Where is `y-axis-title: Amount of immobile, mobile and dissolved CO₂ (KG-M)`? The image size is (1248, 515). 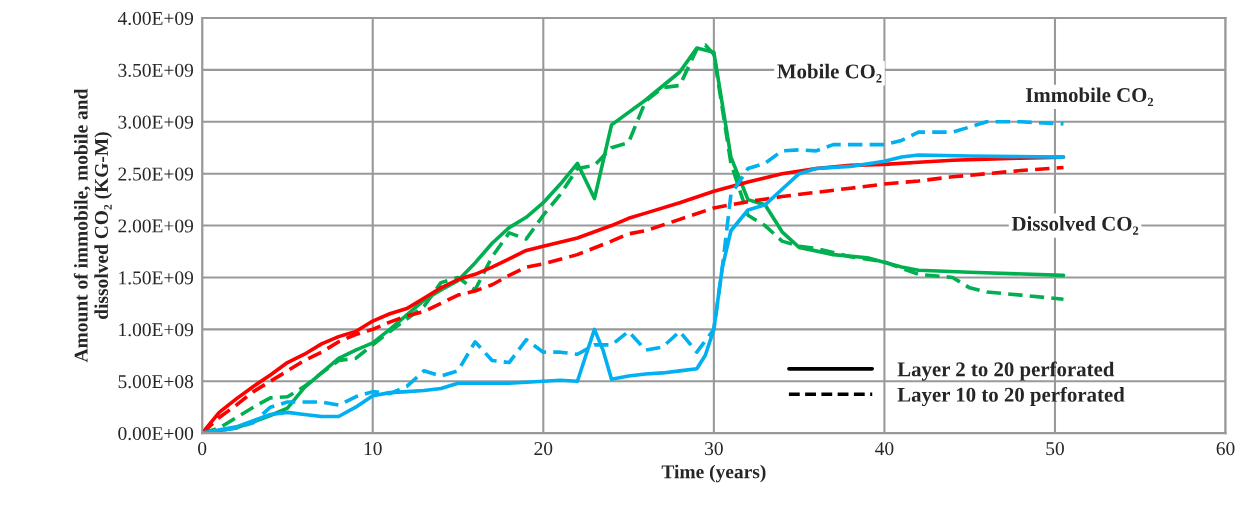
y-axis-title: Amount of immobile, mobile and dissolved CO₂ (KG-M) is located at coordinates (92, 225).